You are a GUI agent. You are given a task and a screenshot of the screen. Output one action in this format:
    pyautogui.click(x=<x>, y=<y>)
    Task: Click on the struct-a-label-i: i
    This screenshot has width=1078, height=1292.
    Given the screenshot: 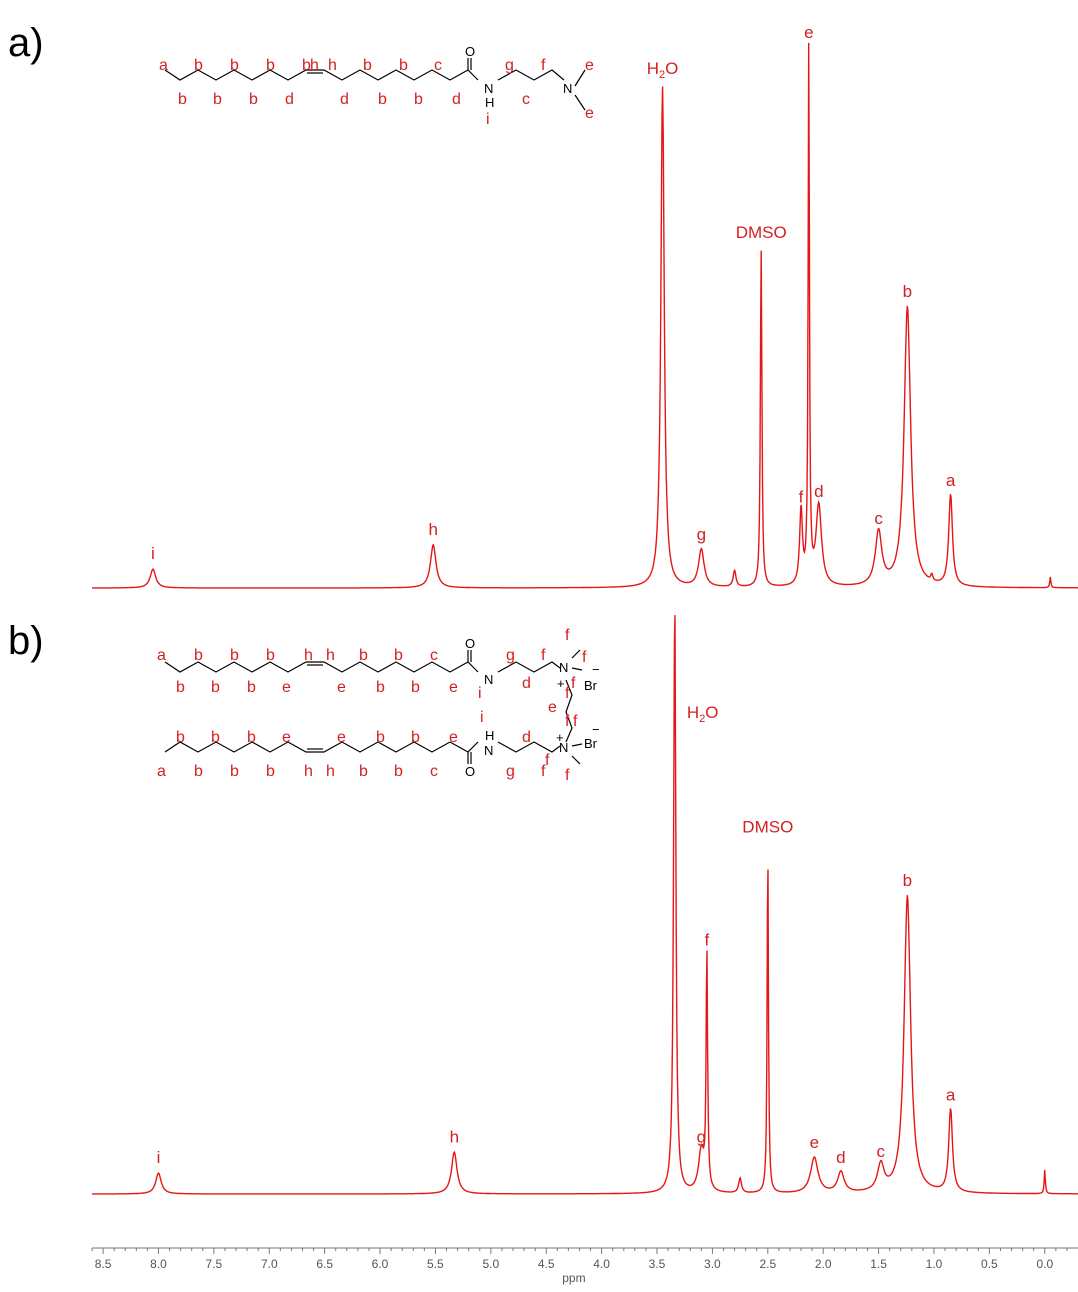 What is the action you would take?
    pyautogui.click(x=488, y=119)
    